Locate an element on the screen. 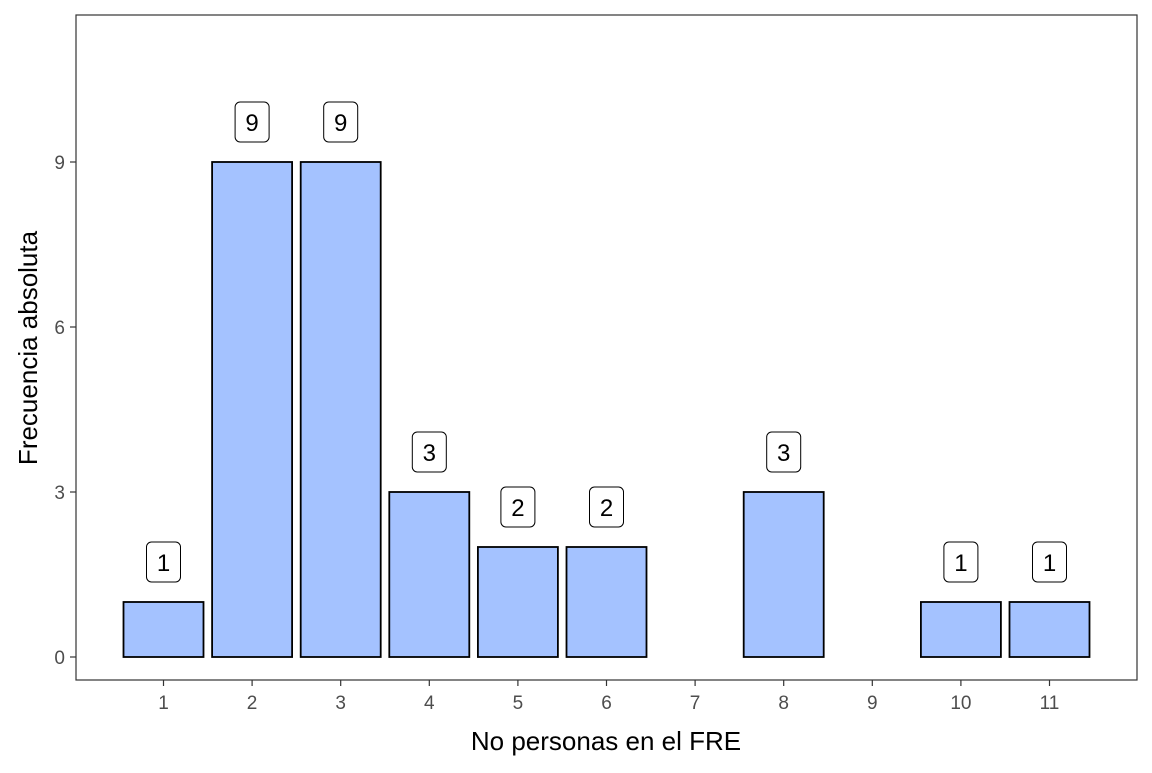  y-tick-label: 3 is located at coordinates (59, 493).